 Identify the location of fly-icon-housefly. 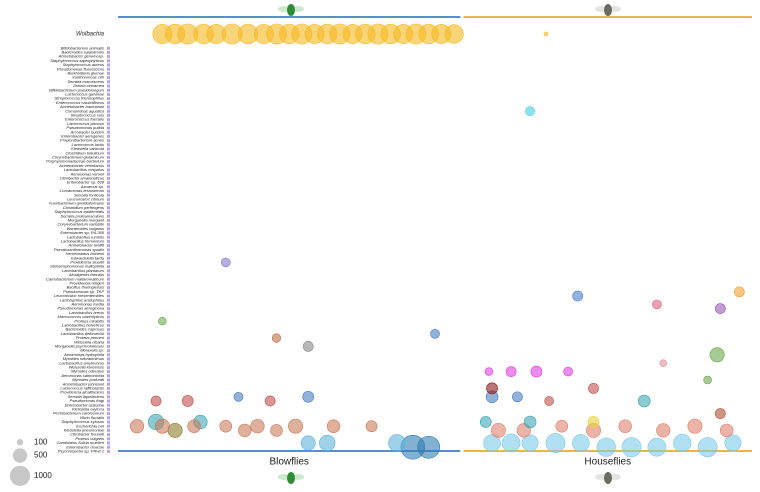
(608, 10).